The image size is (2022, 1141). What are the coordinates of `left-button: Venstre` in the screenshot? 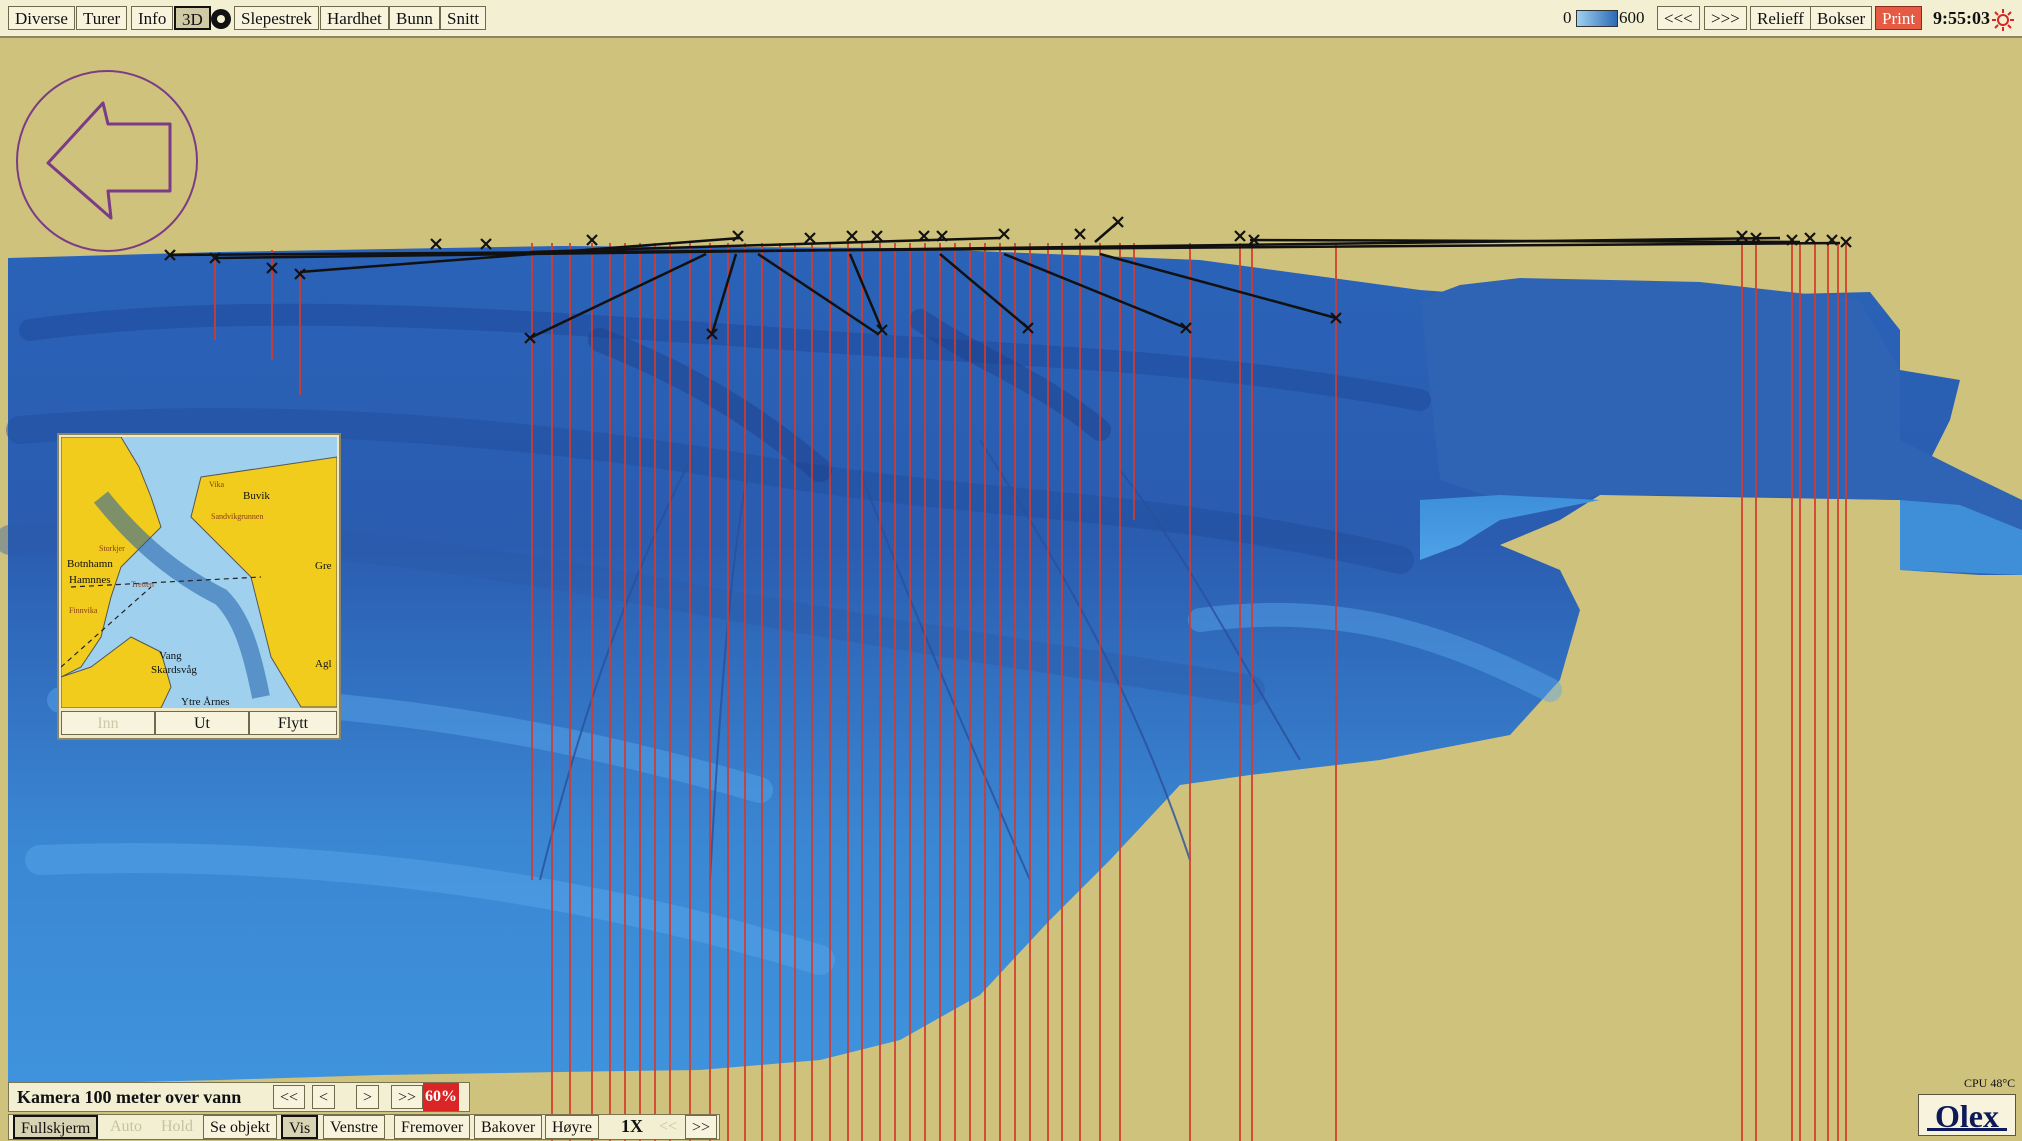 It's located at (354, 1127).